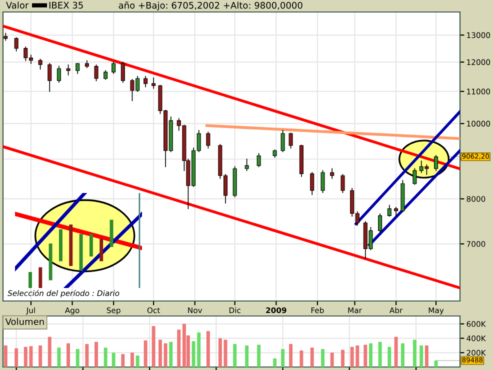 Image resolution: width=493 pixels, height=370 pixels. What do you see at coordinates (210, 6) in the screenshot?
I see `chart-subtitle: año +Bajo: 6705,2002 +Alto: 9800,0000` at bounding box center [210, 6].